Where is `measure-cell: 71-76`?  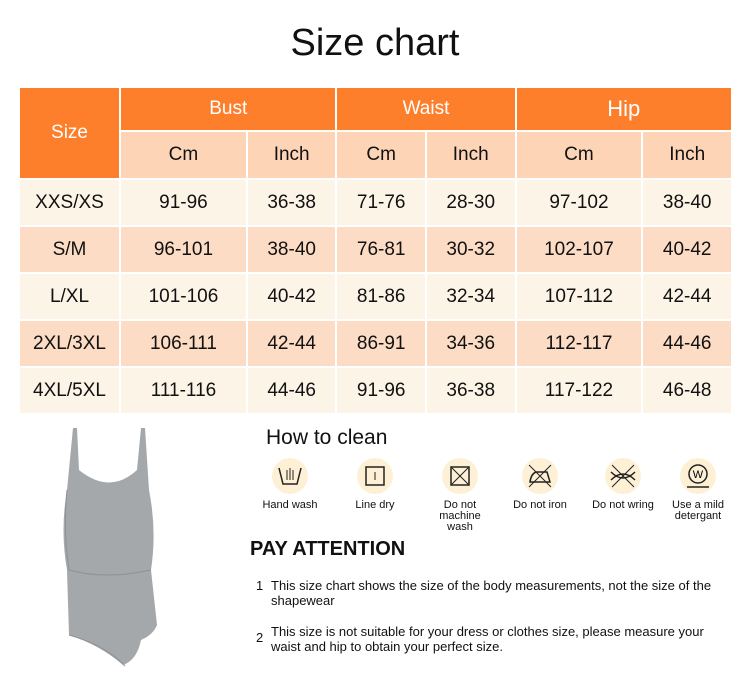
measure-cell: 71-76 is located at coordinates (381, 202).